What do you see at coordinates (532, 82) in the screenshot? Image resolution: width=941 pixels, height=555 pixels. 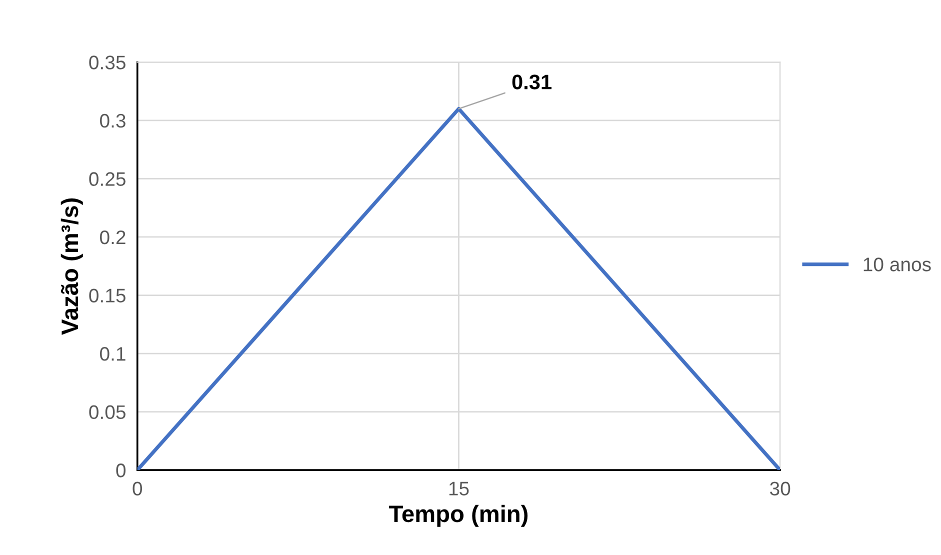 I see `data-label: 0.31` at bounding box center [532, 82].